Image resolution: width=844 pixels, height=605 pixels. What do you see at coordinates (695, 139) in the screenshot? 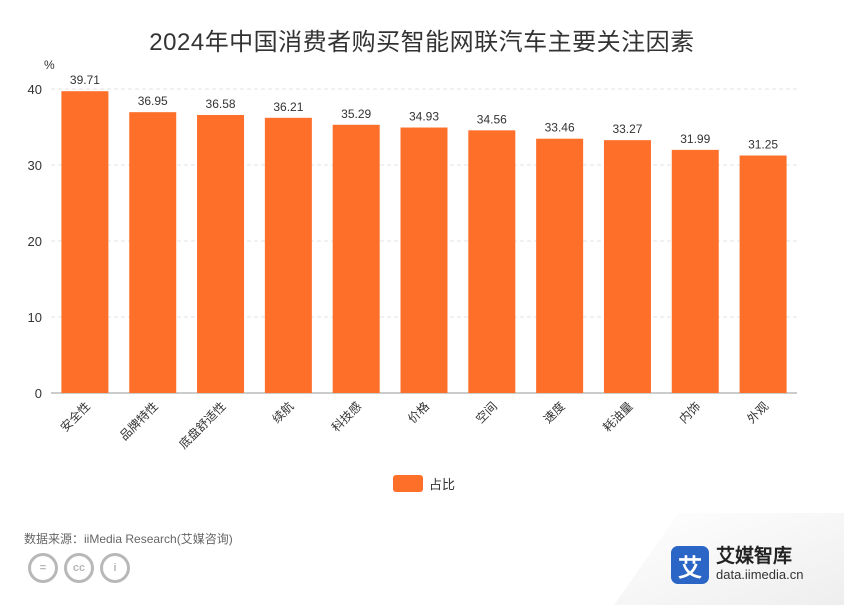
I see `value-label: 31.99` at bounding box center [695, 139].